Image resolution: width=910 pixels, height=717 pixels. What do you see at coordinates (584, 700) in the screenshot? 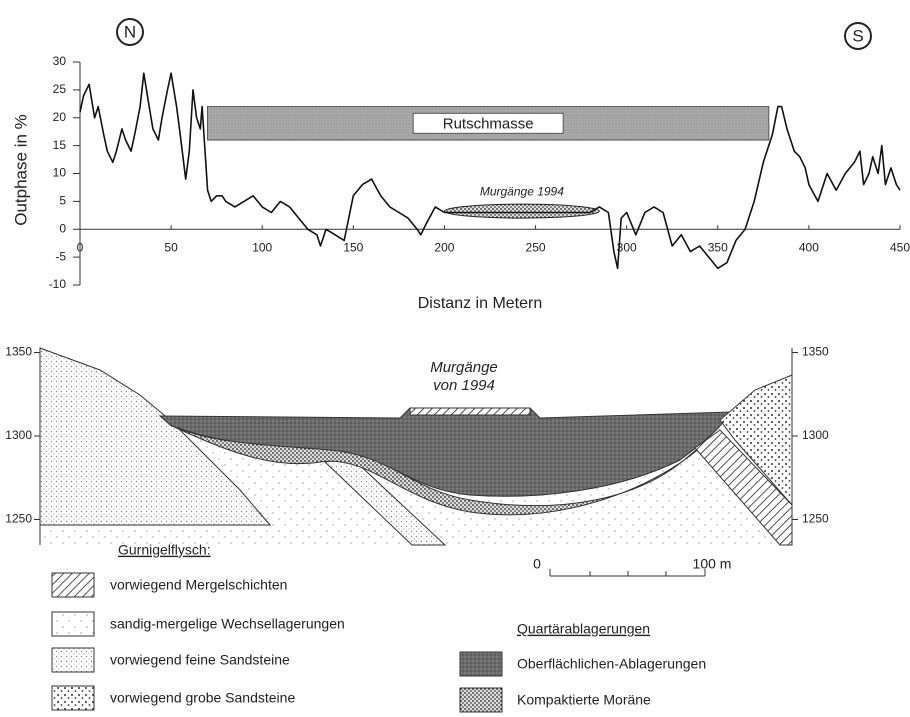
I see `legend-label: Kompaktierte Moräne` at bounding box center [584, 700].